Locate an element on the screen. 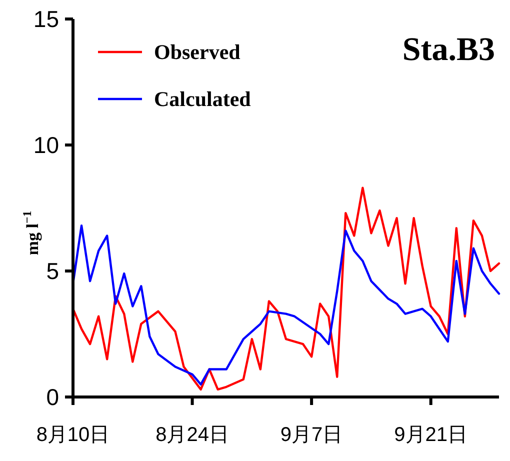 The image size is (510, 461). legend-label: Calculated is located at coordinates (203, 99).